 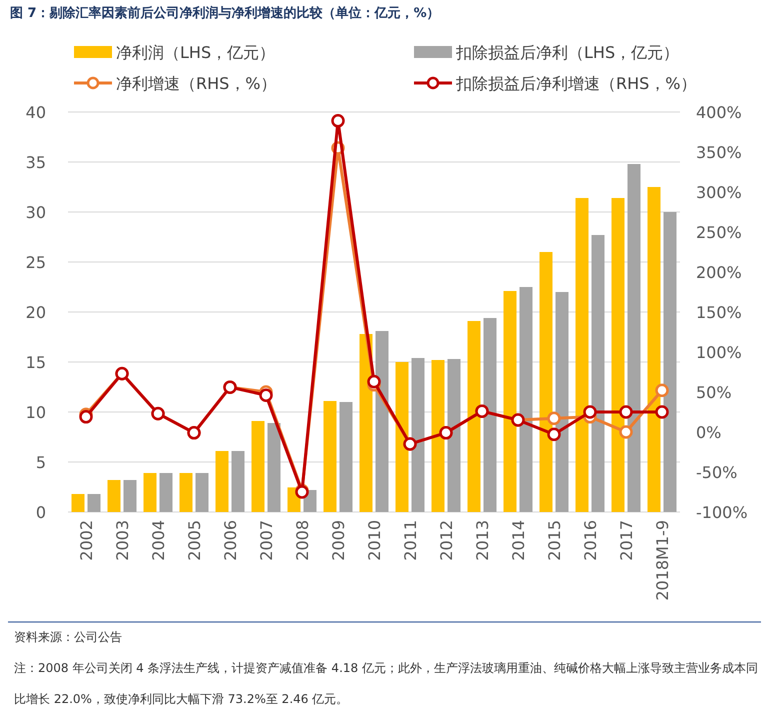 What do you see at coordinates (576, 83) in the screenshot?
I see `legend-label: 扣除损益后净利增速（RHS，%）` at bounding box center [576, 83].